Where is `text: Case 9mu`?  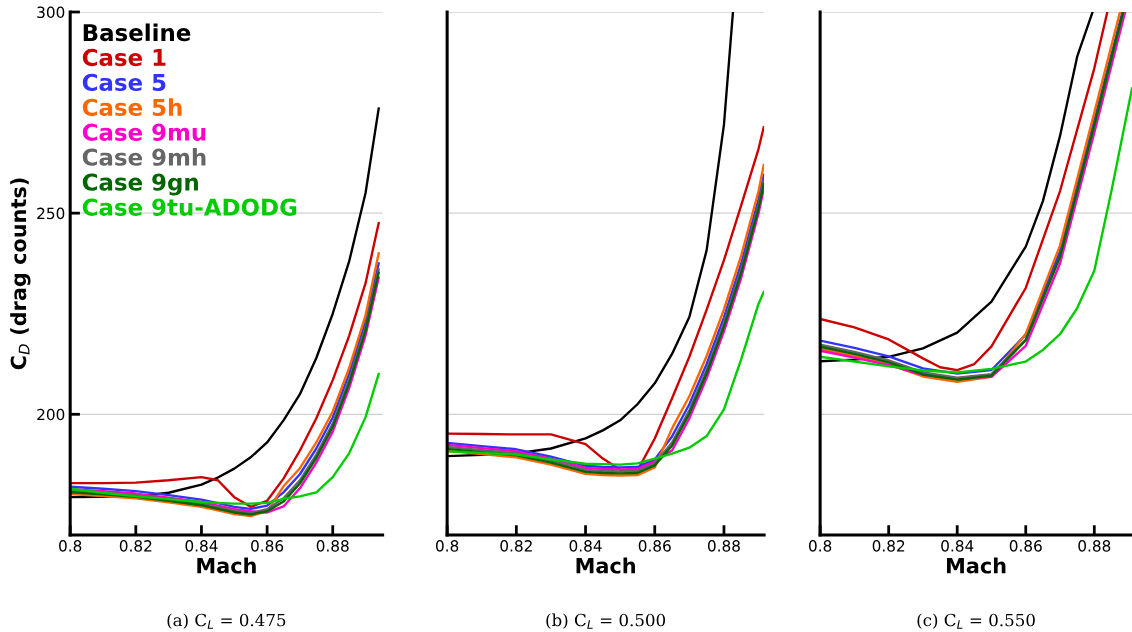
text: Case 9mu is located at coordinates (144, 132).